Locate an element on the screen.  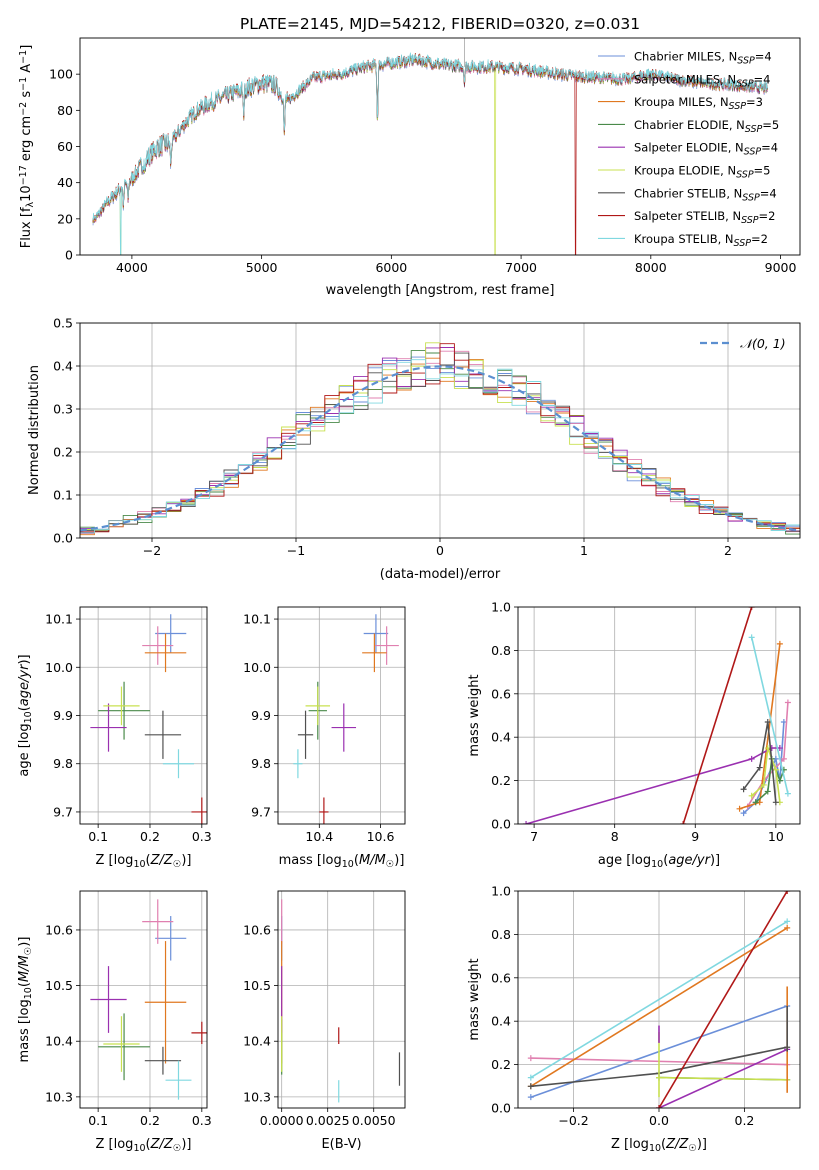
label-part: −1 is located at coordinates (23, 57).